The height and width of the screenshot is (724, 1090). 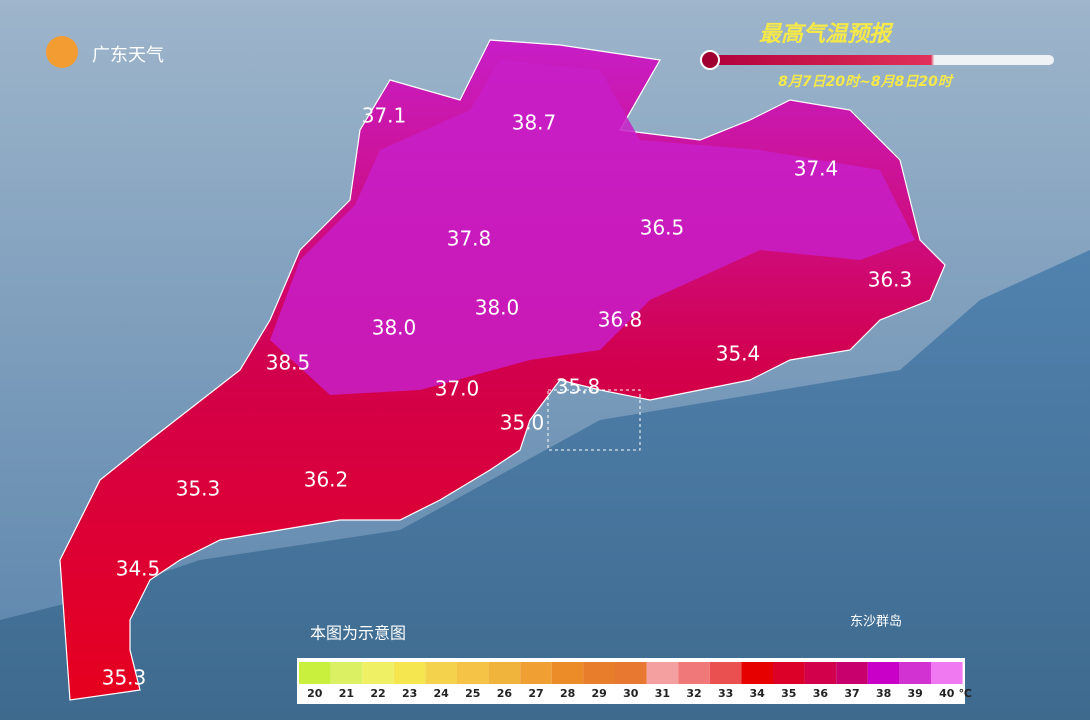 What do you see at coordinates (878, 60) in the screenshot?
I see `title-bar` at bounding box center [878, 60].